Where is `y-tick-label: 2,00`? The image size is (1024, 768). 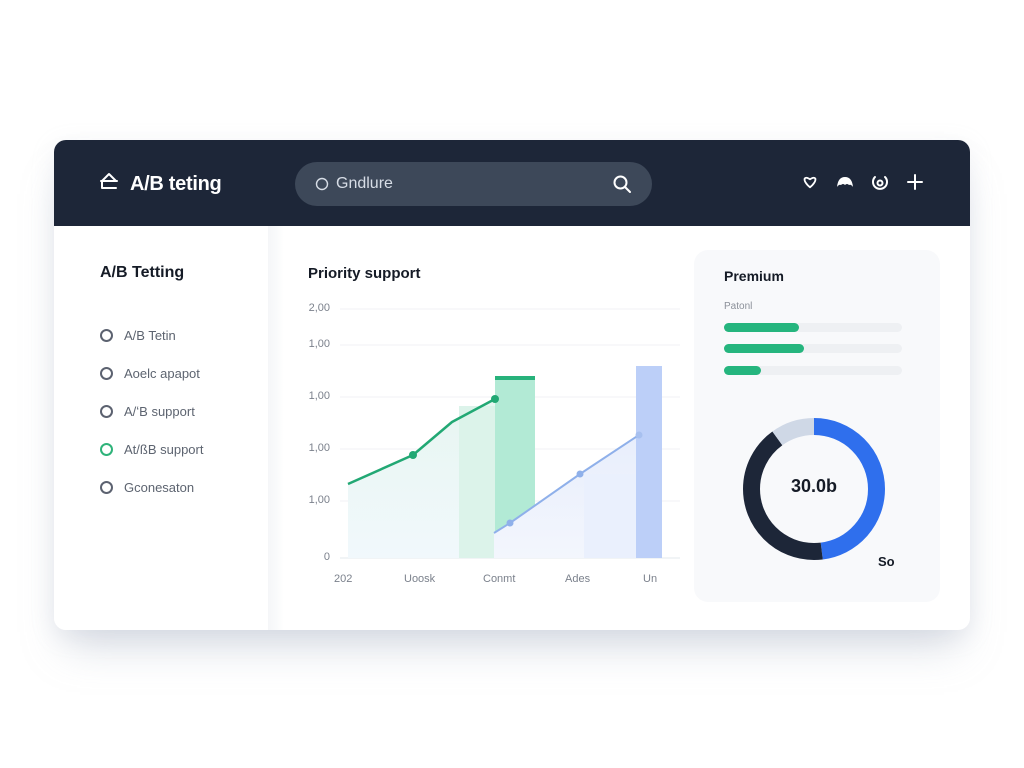 y-tick-label: 2,00 is located at coordinates (319, 308).